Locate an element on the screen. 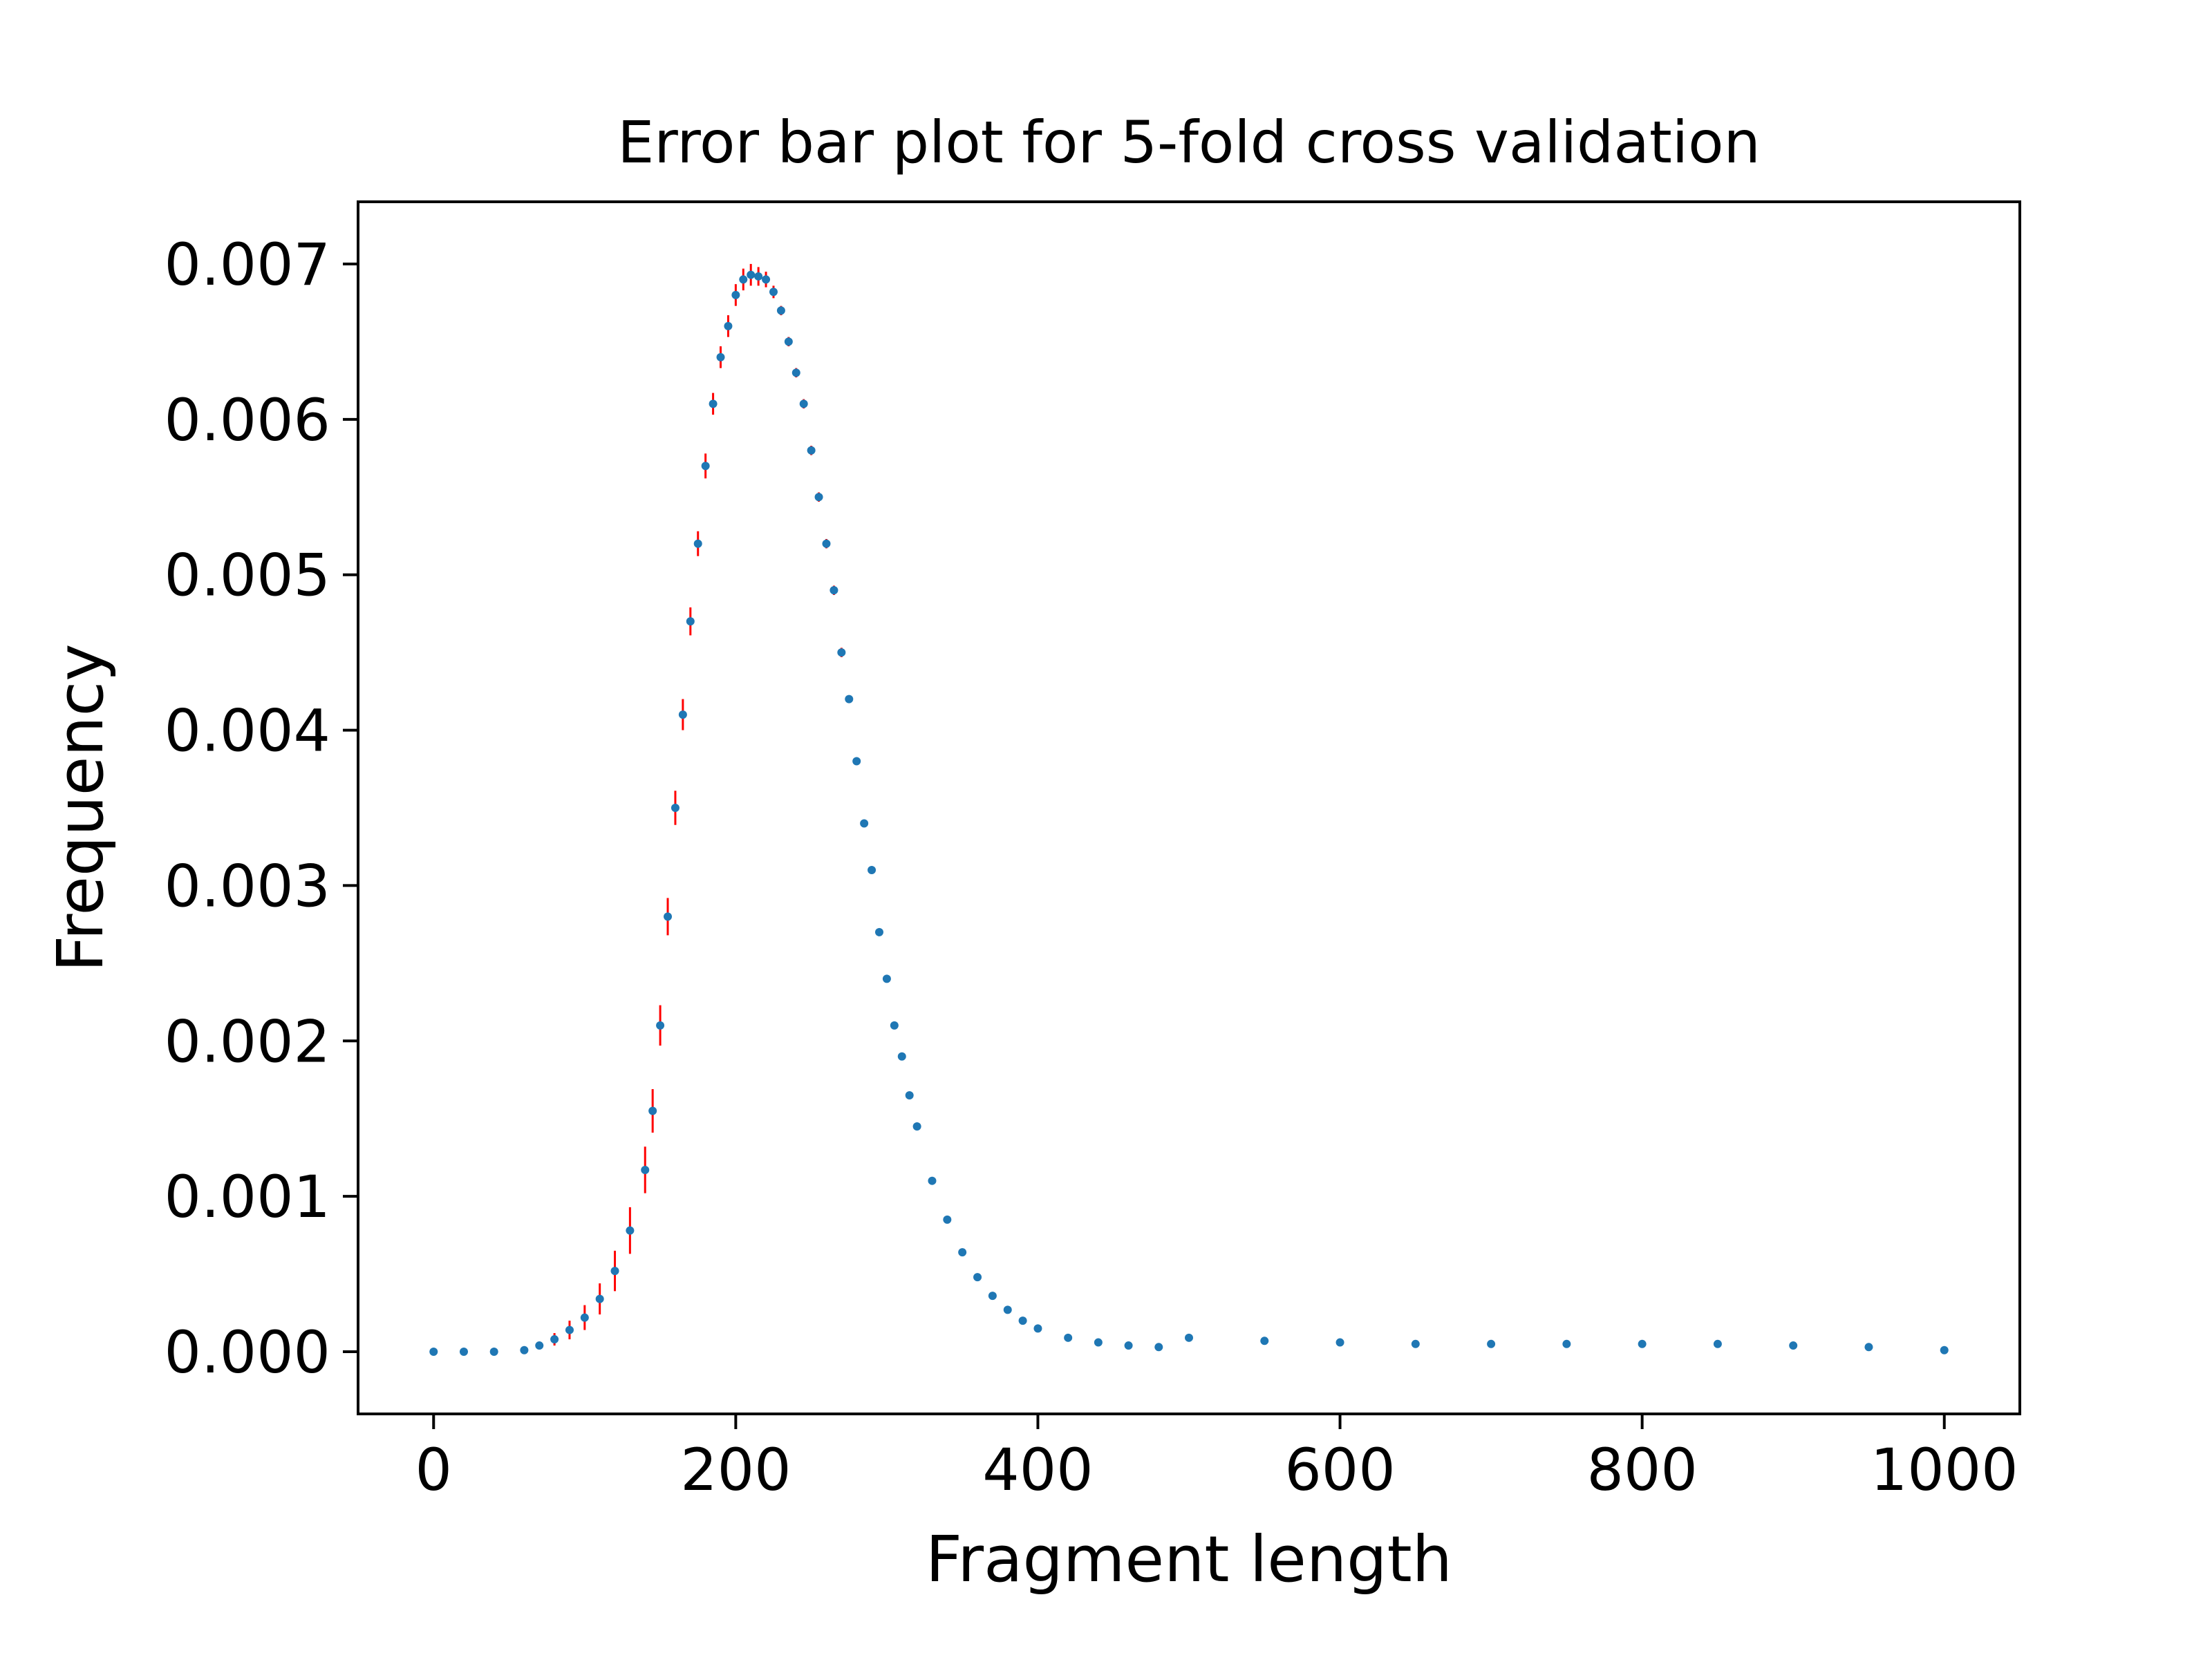 This screenshot has height=1662, width=2212. y-tick-label: 0.003 is located at coordinates (248, 886).